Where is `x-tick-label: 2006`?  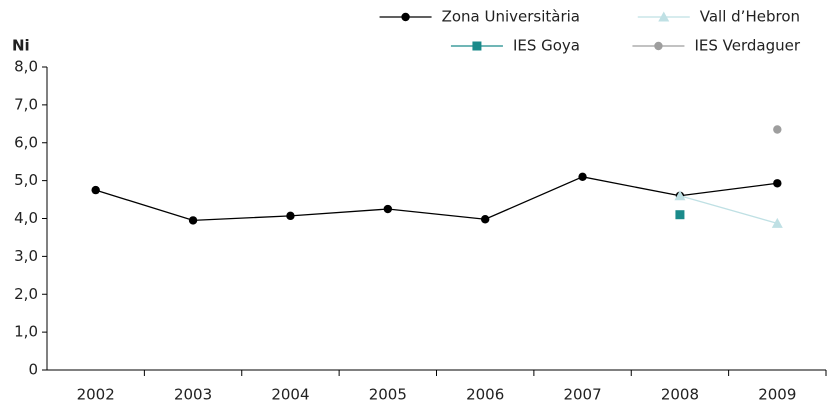 x-tick-label: 2006 is located at coordinates (485, 395).